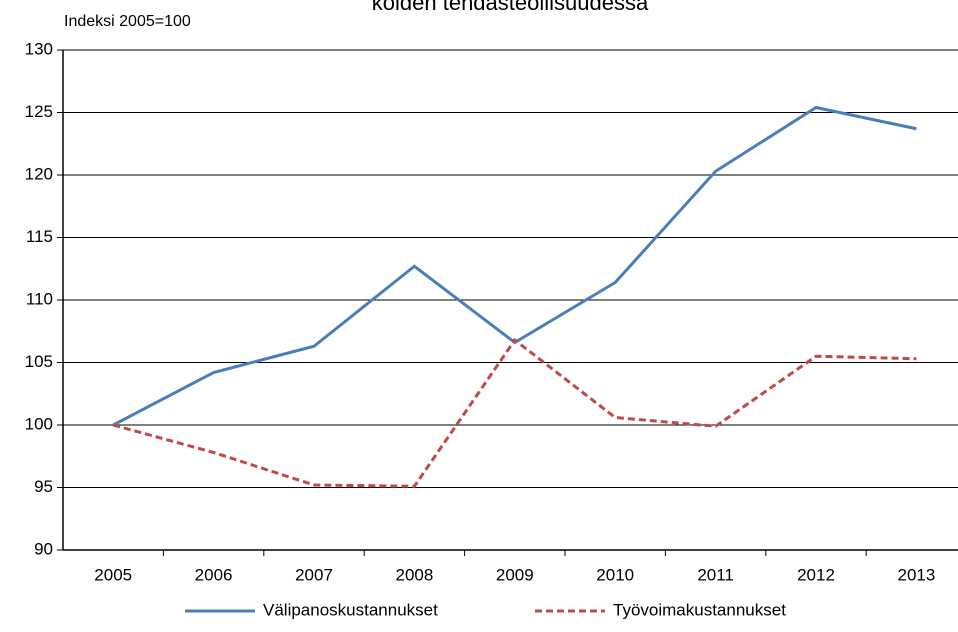 The height and width of the screenshot is (632, 958). Describe the element at coordinates (39, 236) in the screenshot. I see `y-tick-label: 115` at that location.